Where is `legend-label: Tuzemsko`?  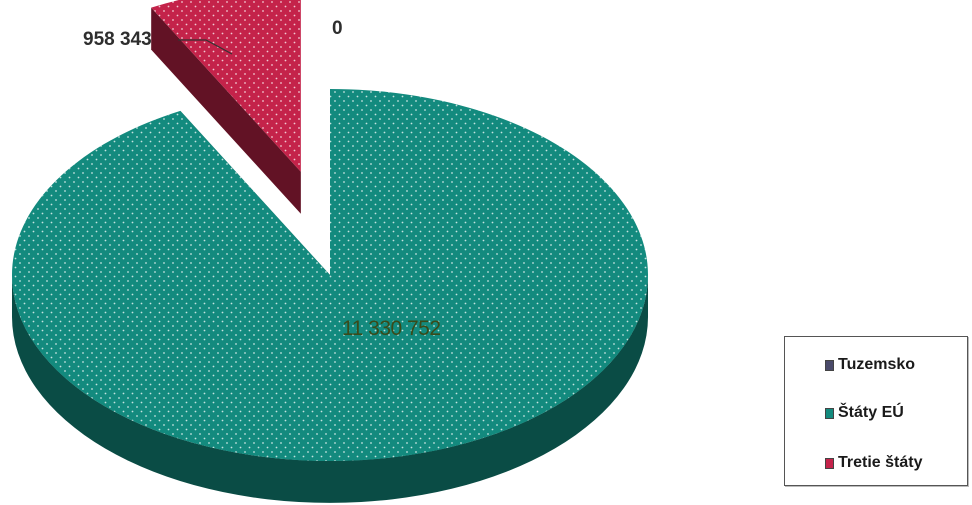 legend-label: Tuzemsko is located at coordinates (877, 364).